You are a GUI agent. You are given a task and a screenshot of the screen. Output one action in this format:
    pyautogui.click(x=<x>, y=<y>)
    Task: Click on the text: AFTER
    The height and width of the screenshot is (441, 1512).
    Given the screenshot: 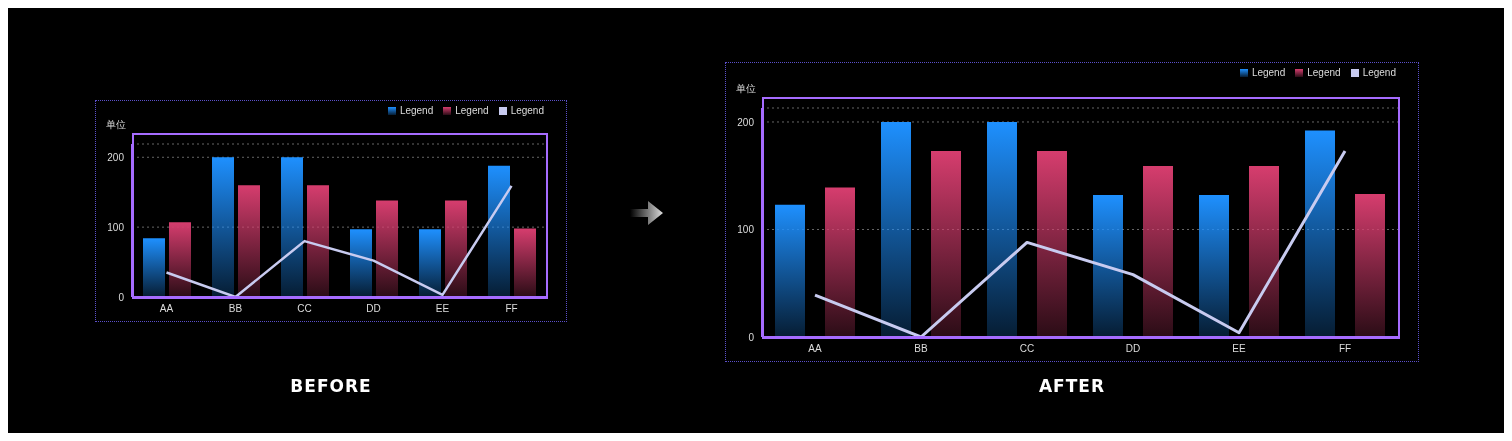 What is the action you would take?
    pyautogui.click(x=1072, y=386)
    